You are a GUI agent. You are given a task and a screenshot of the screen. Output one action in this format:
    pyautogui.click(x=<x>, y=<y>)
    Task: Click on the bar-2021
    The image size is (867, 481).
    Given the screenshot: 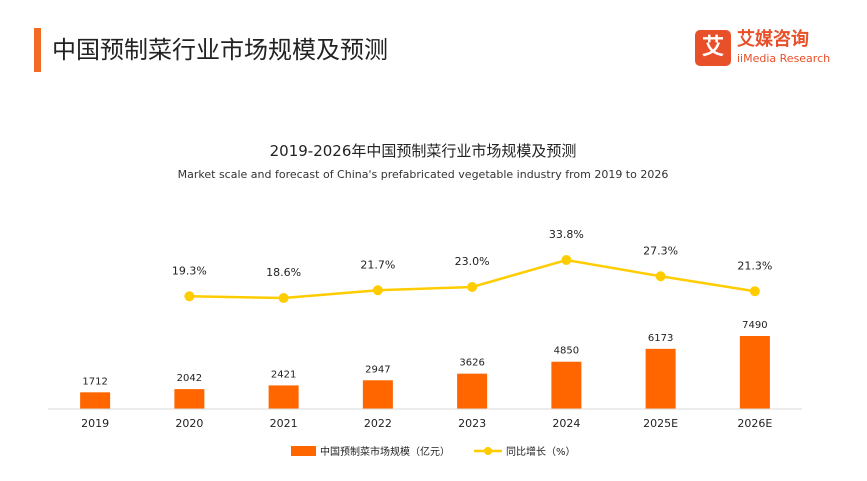 What is the action you would take?
    pyautogui.click(x=283, y=397)
    